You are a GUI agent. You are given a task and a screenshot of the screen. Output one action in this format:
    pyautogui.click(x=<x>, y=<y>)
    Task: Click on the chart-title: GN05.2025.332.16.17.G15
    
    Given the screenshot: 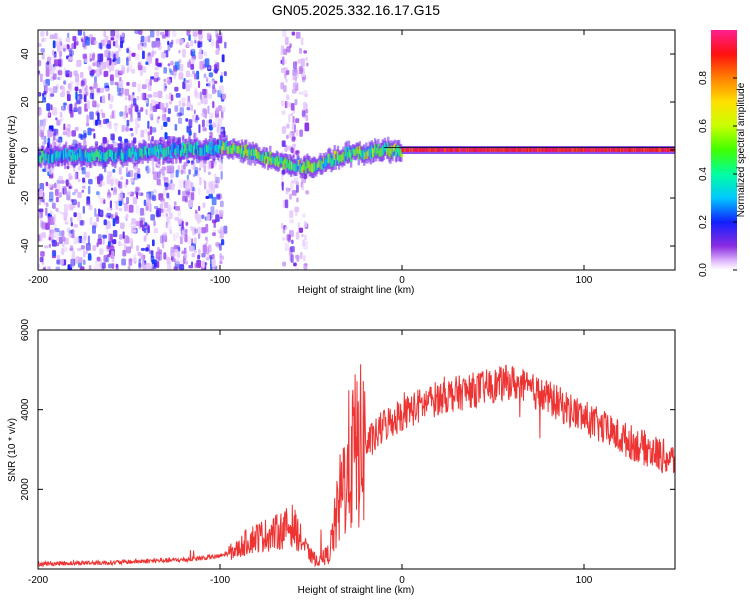 What is the action you would take?
    pyautogui.click(x=356, y=10)
    